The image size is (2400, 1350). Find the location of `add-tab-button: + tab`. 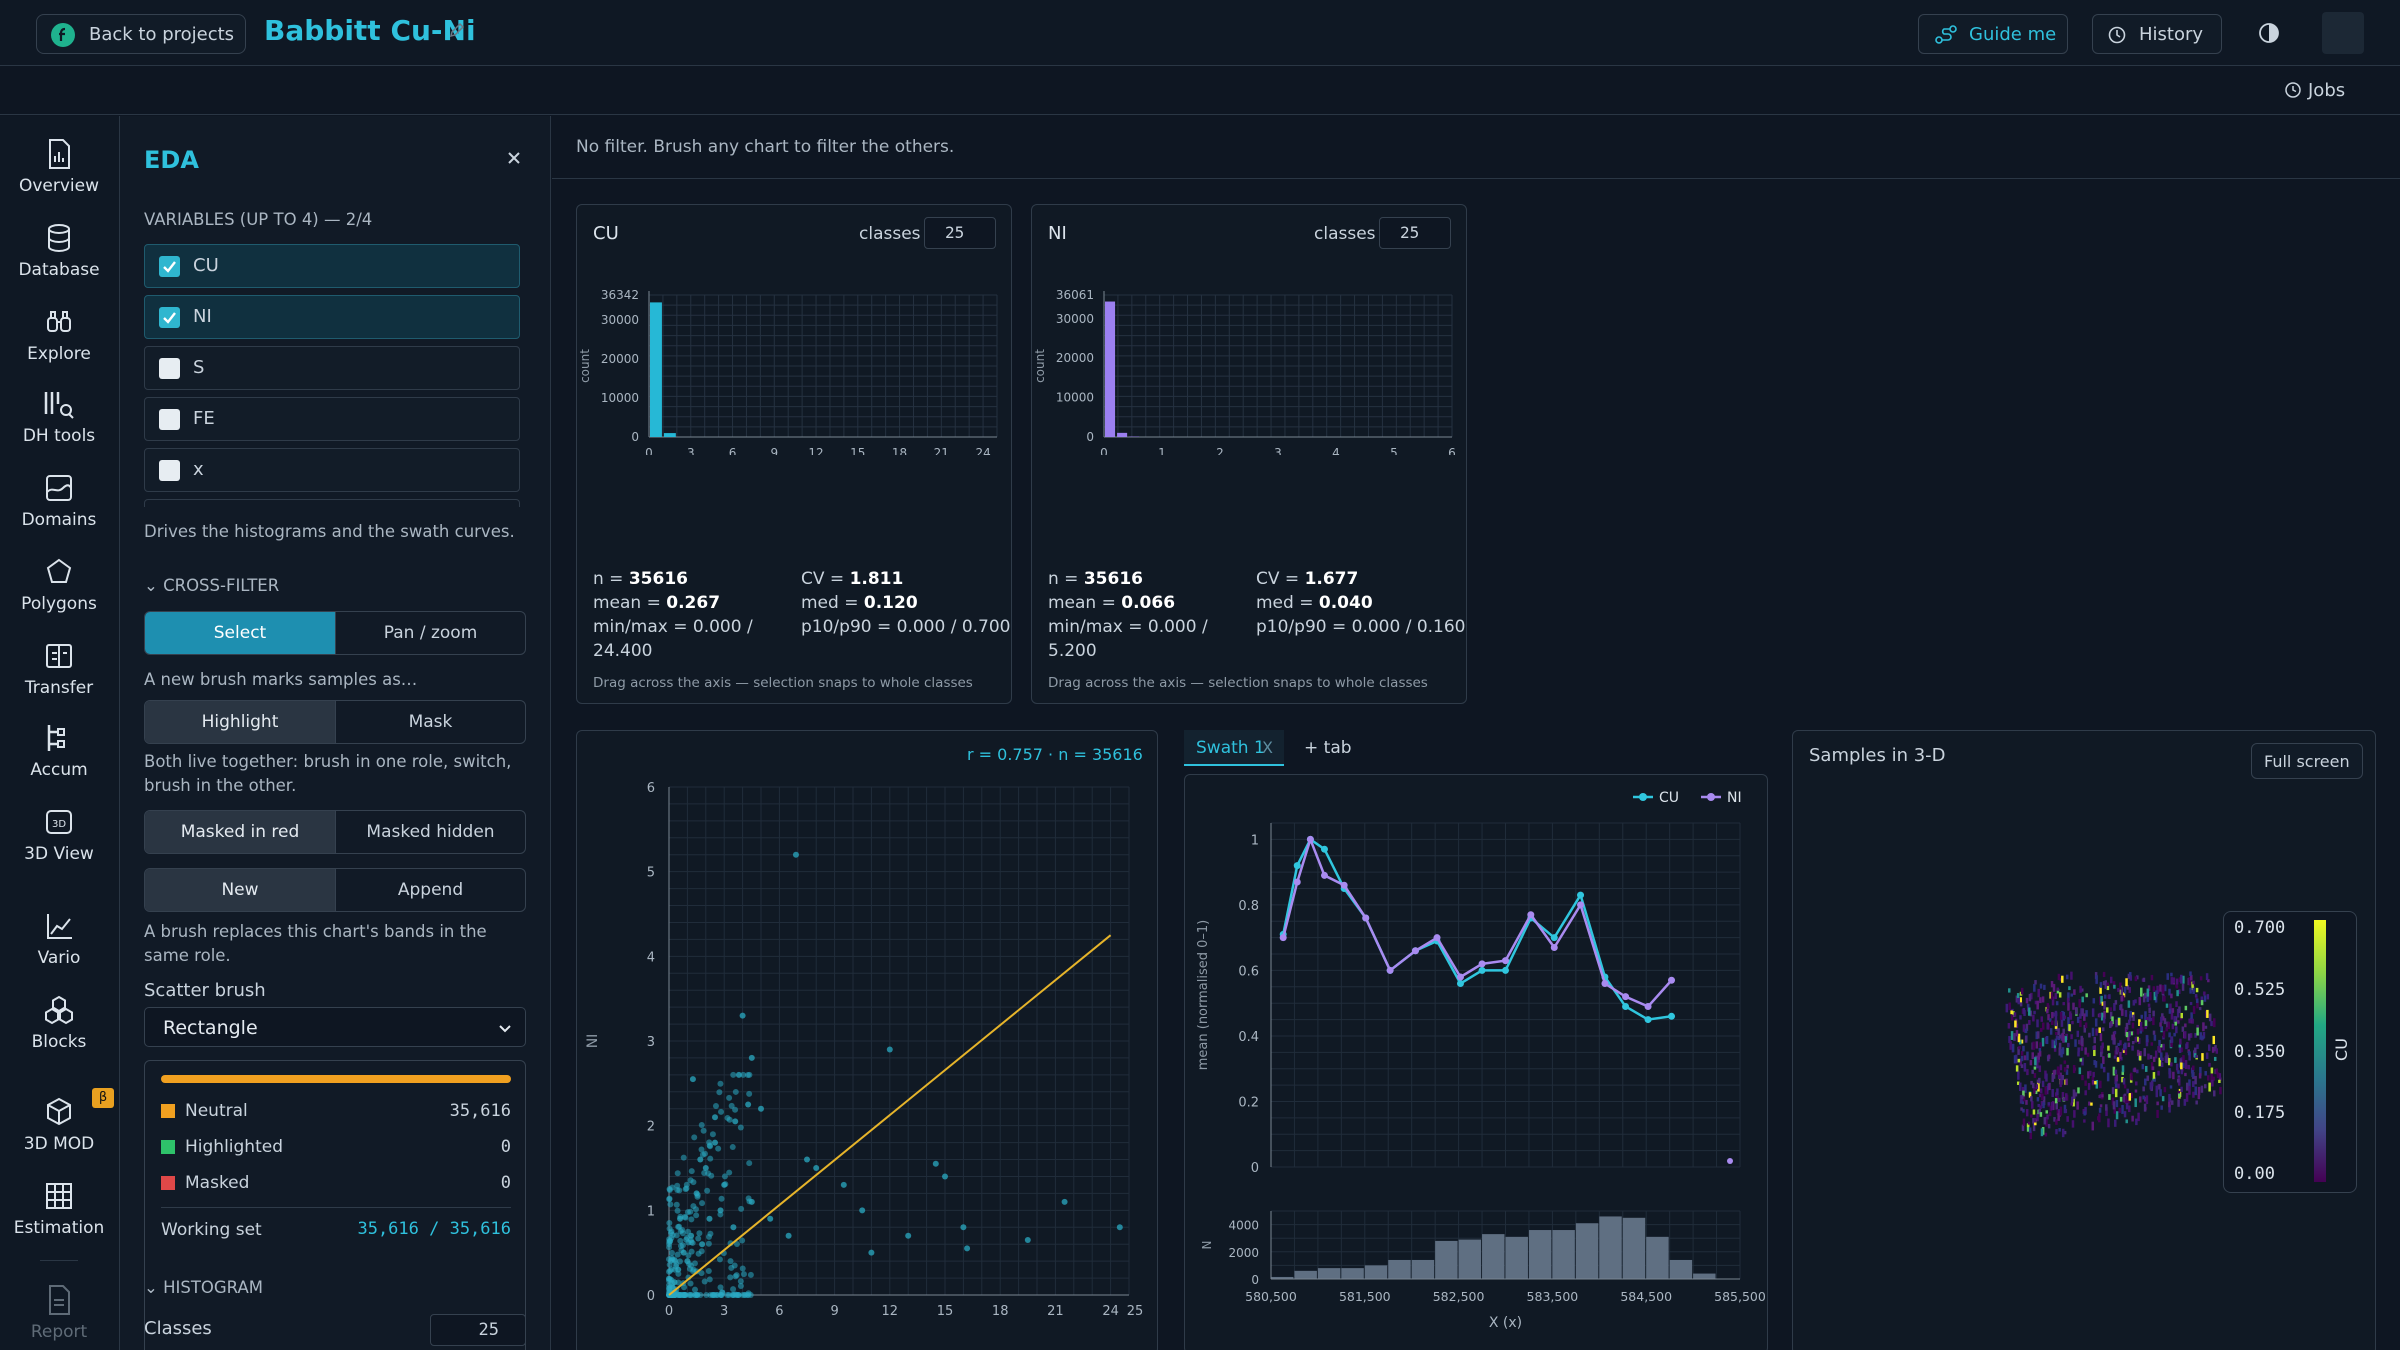

add-tab-button: + tab is located at coordinates (1328, 748).